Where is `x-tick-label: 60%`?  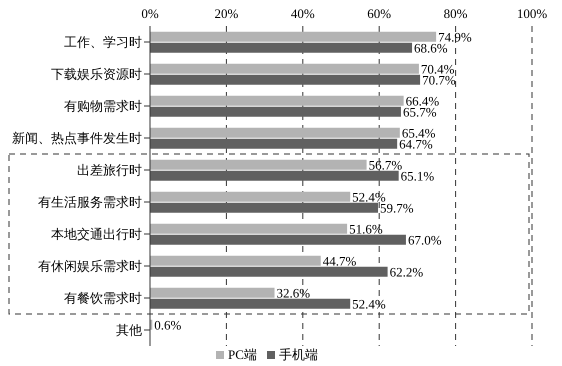
x-tick-label: 60% is located at coordinates (379, 13).